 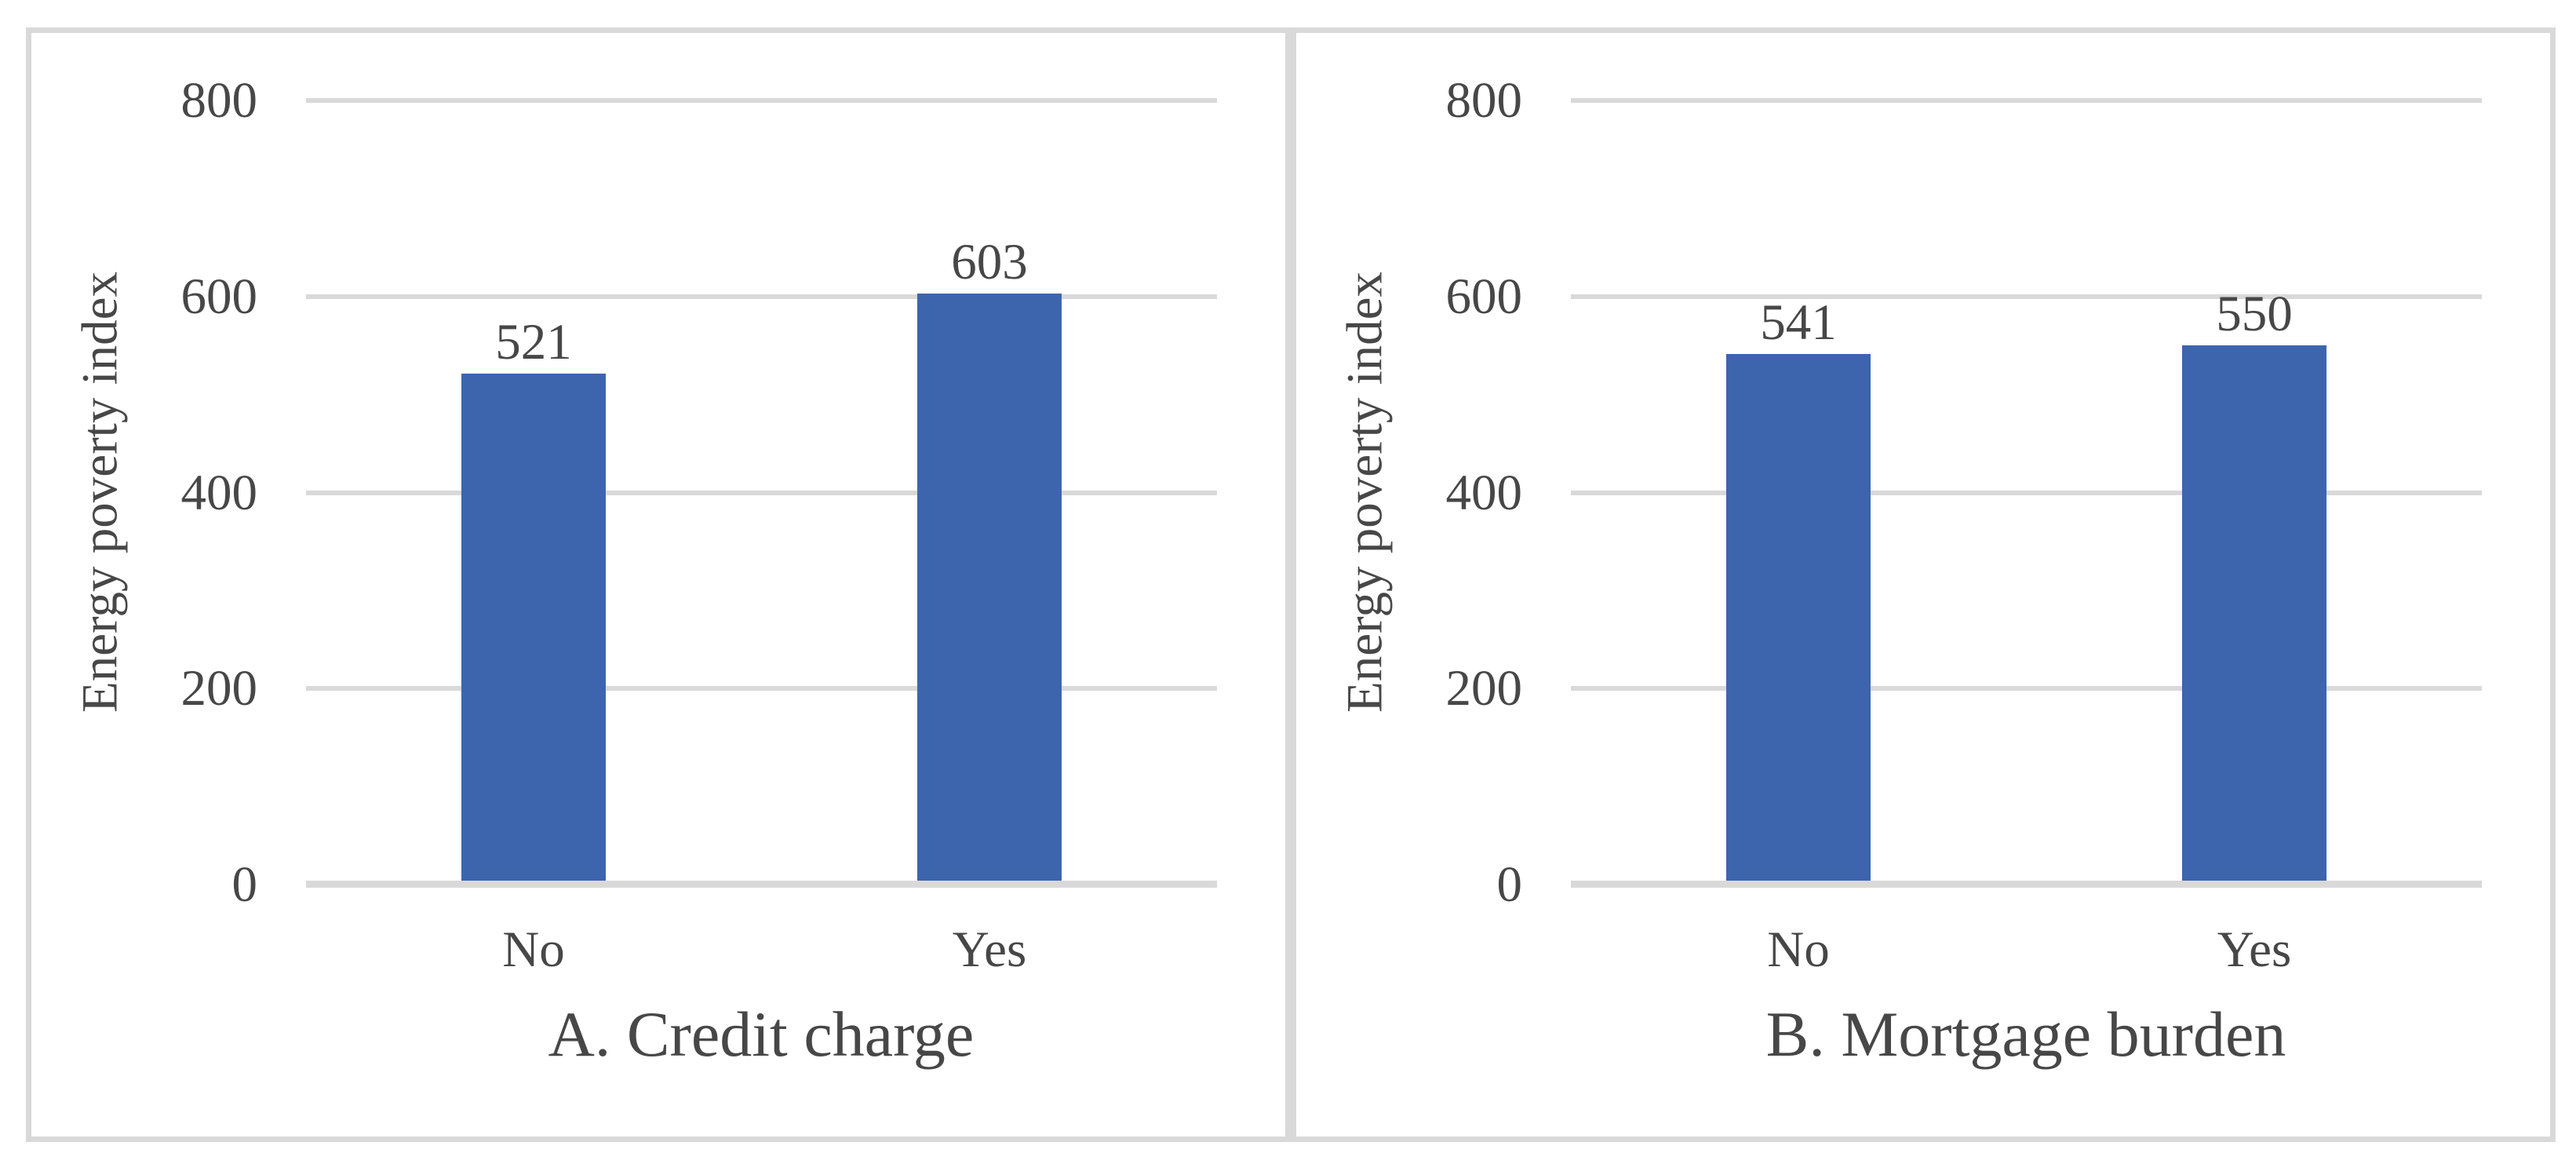 I want to click on data-label: 550, so click(x=2254, y=314).